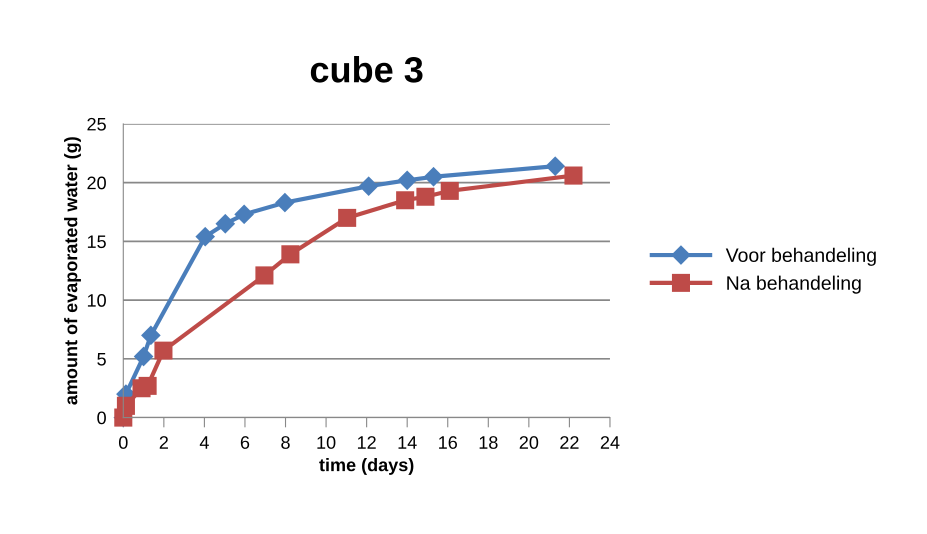 Image resolution: width=927 pixels, height=534 pixels. What do you see at coordinates (96, 124) in the screenshot?
I see `y-tick-label: 25` at bounding box center [96, 124].